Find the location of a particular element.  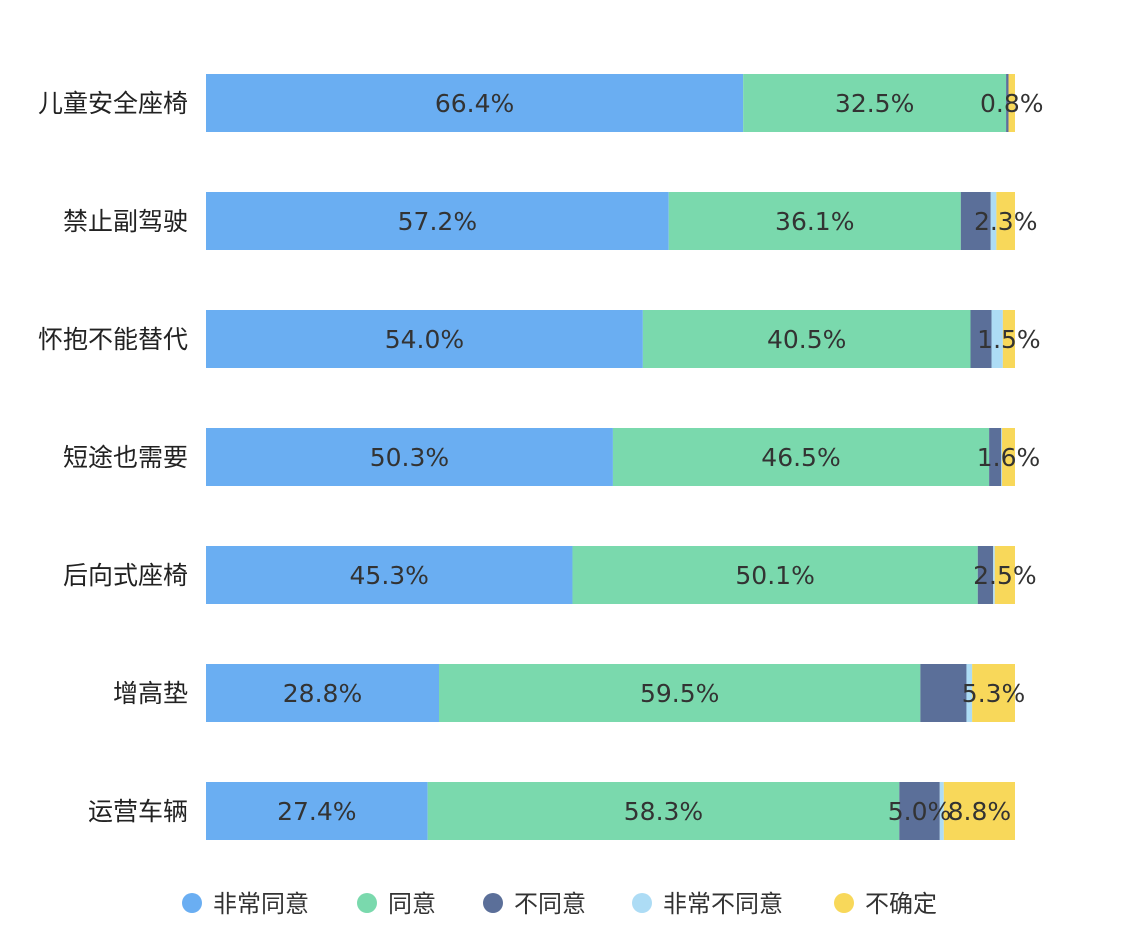

data-label: 8.8% is located at coordinates (980, 811).